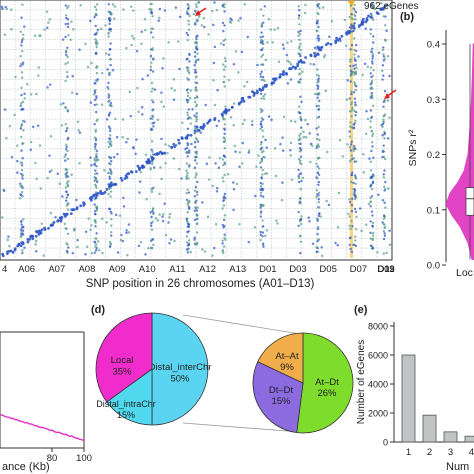  I want to click on annotation-962-egenes: 962 eGenes, so click(391, 6).